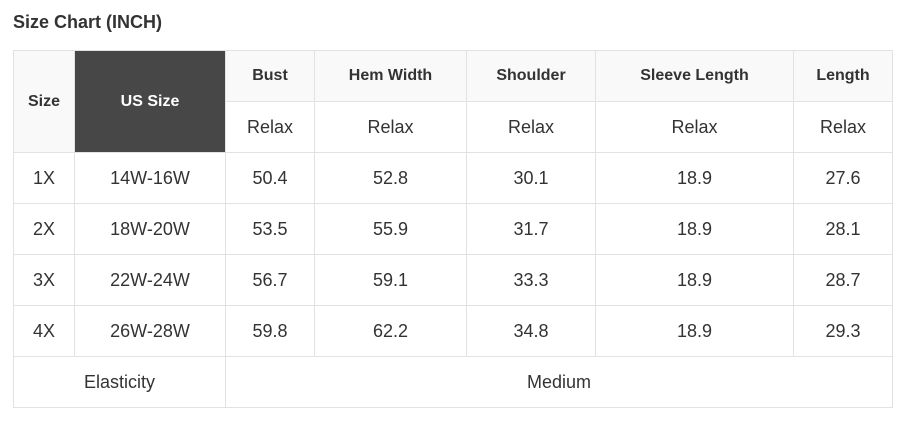 The height and width of the screenshot is (432, 908). I want to click on table-row: 1X 14W-16W 50.4 52.8 30.1 18.9 27.6, so click(453, 178).